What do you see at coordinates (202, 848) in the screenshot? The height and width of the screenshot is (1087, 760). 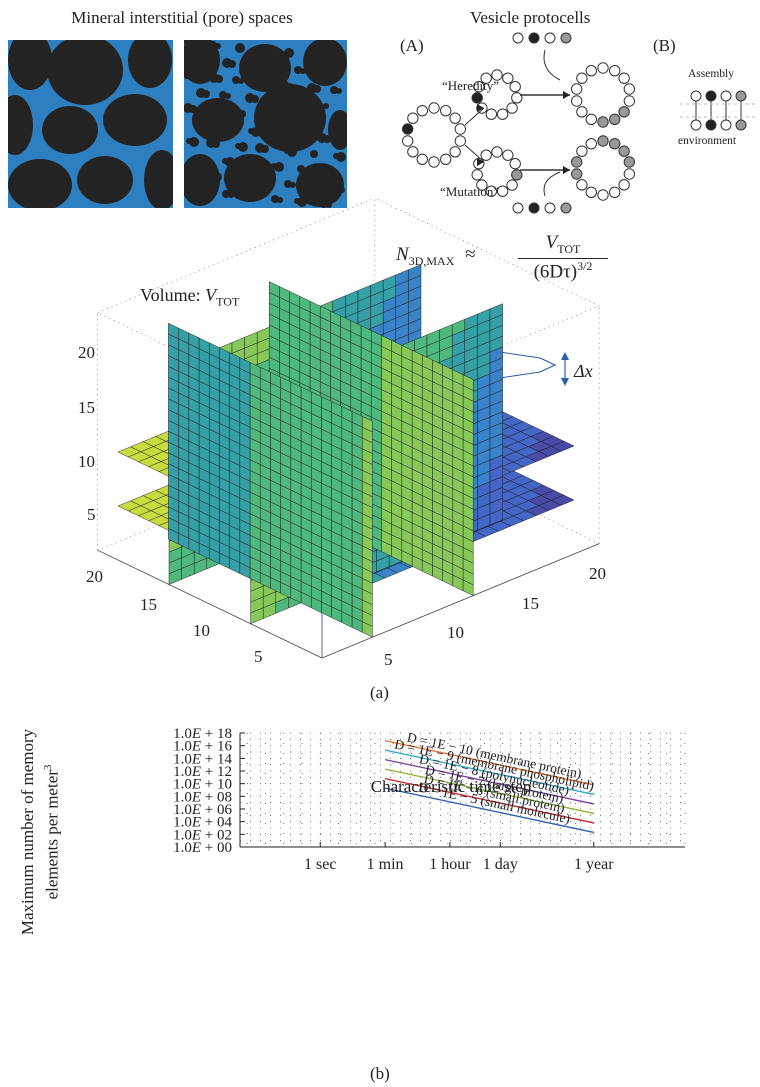 I see `y-tick-label: 1.0E + 00` at bounding box center [202, 848].